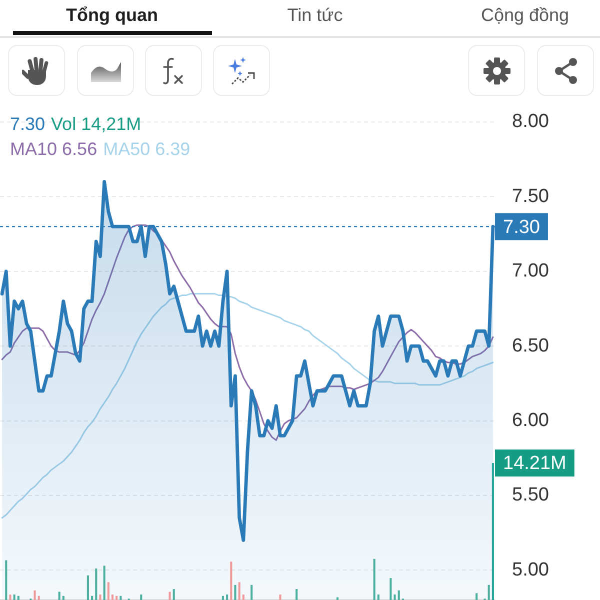 This screenshot has width=600, height=600. What do you see at coordinates (111, 124) in the screenshot?
I see `annotation: 14,21M` at bounding box center [111, 124].